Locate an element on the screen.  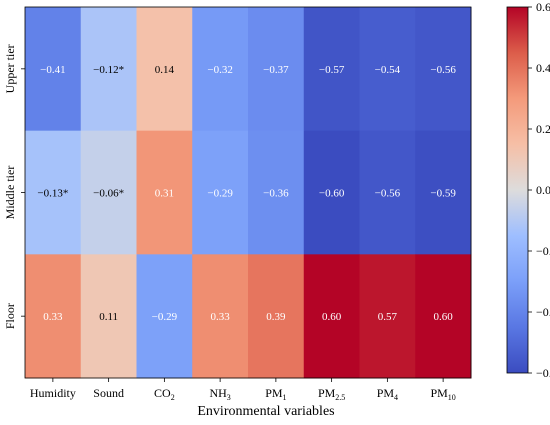
x-axis-label: Environmental variables is located at coordinates (265, 411).